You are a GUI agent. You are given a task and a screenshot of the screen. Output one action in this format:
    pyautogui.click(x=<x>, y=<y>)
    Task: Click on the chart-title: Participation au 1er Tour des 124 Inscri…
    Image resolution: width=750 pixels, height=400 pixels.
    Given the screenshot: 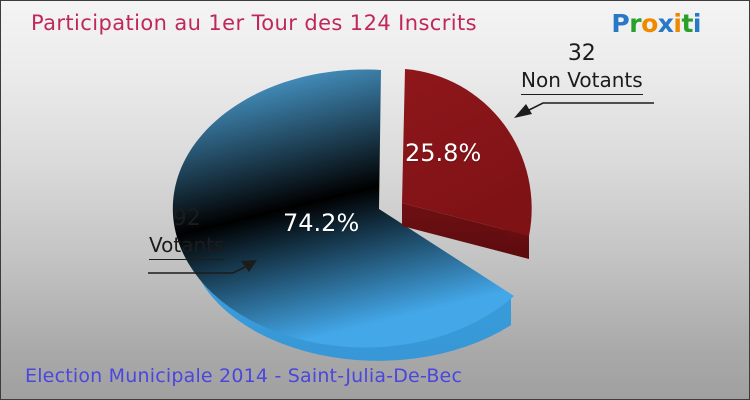 What is the action you would take?
    pyautogui.click(x=254, y=23)
    